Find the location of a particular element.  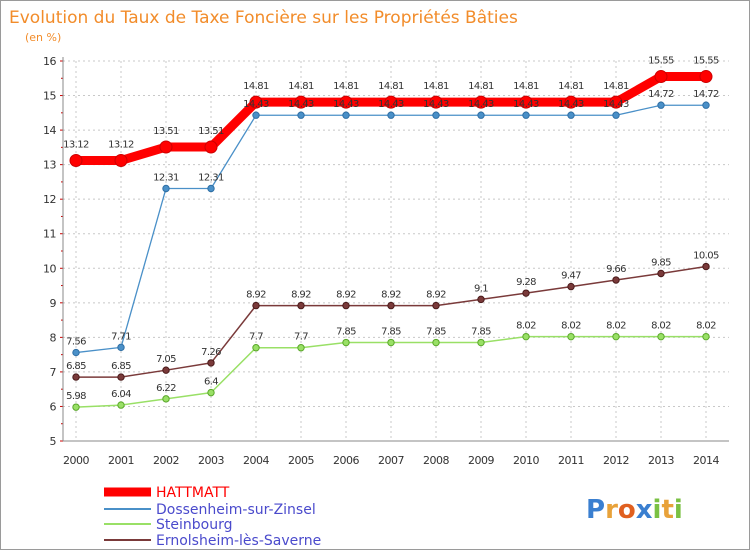

y-axis-unit: (en %) is located at coordinates (43, 37).